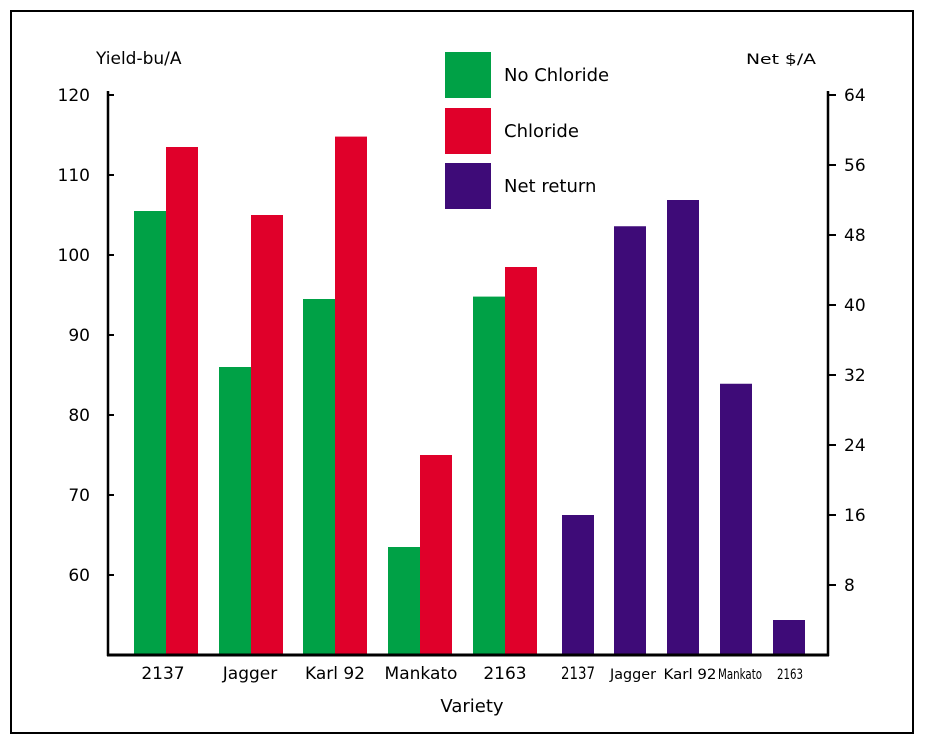  I want to click on bar-chloride-mankato, so click(436, 555).